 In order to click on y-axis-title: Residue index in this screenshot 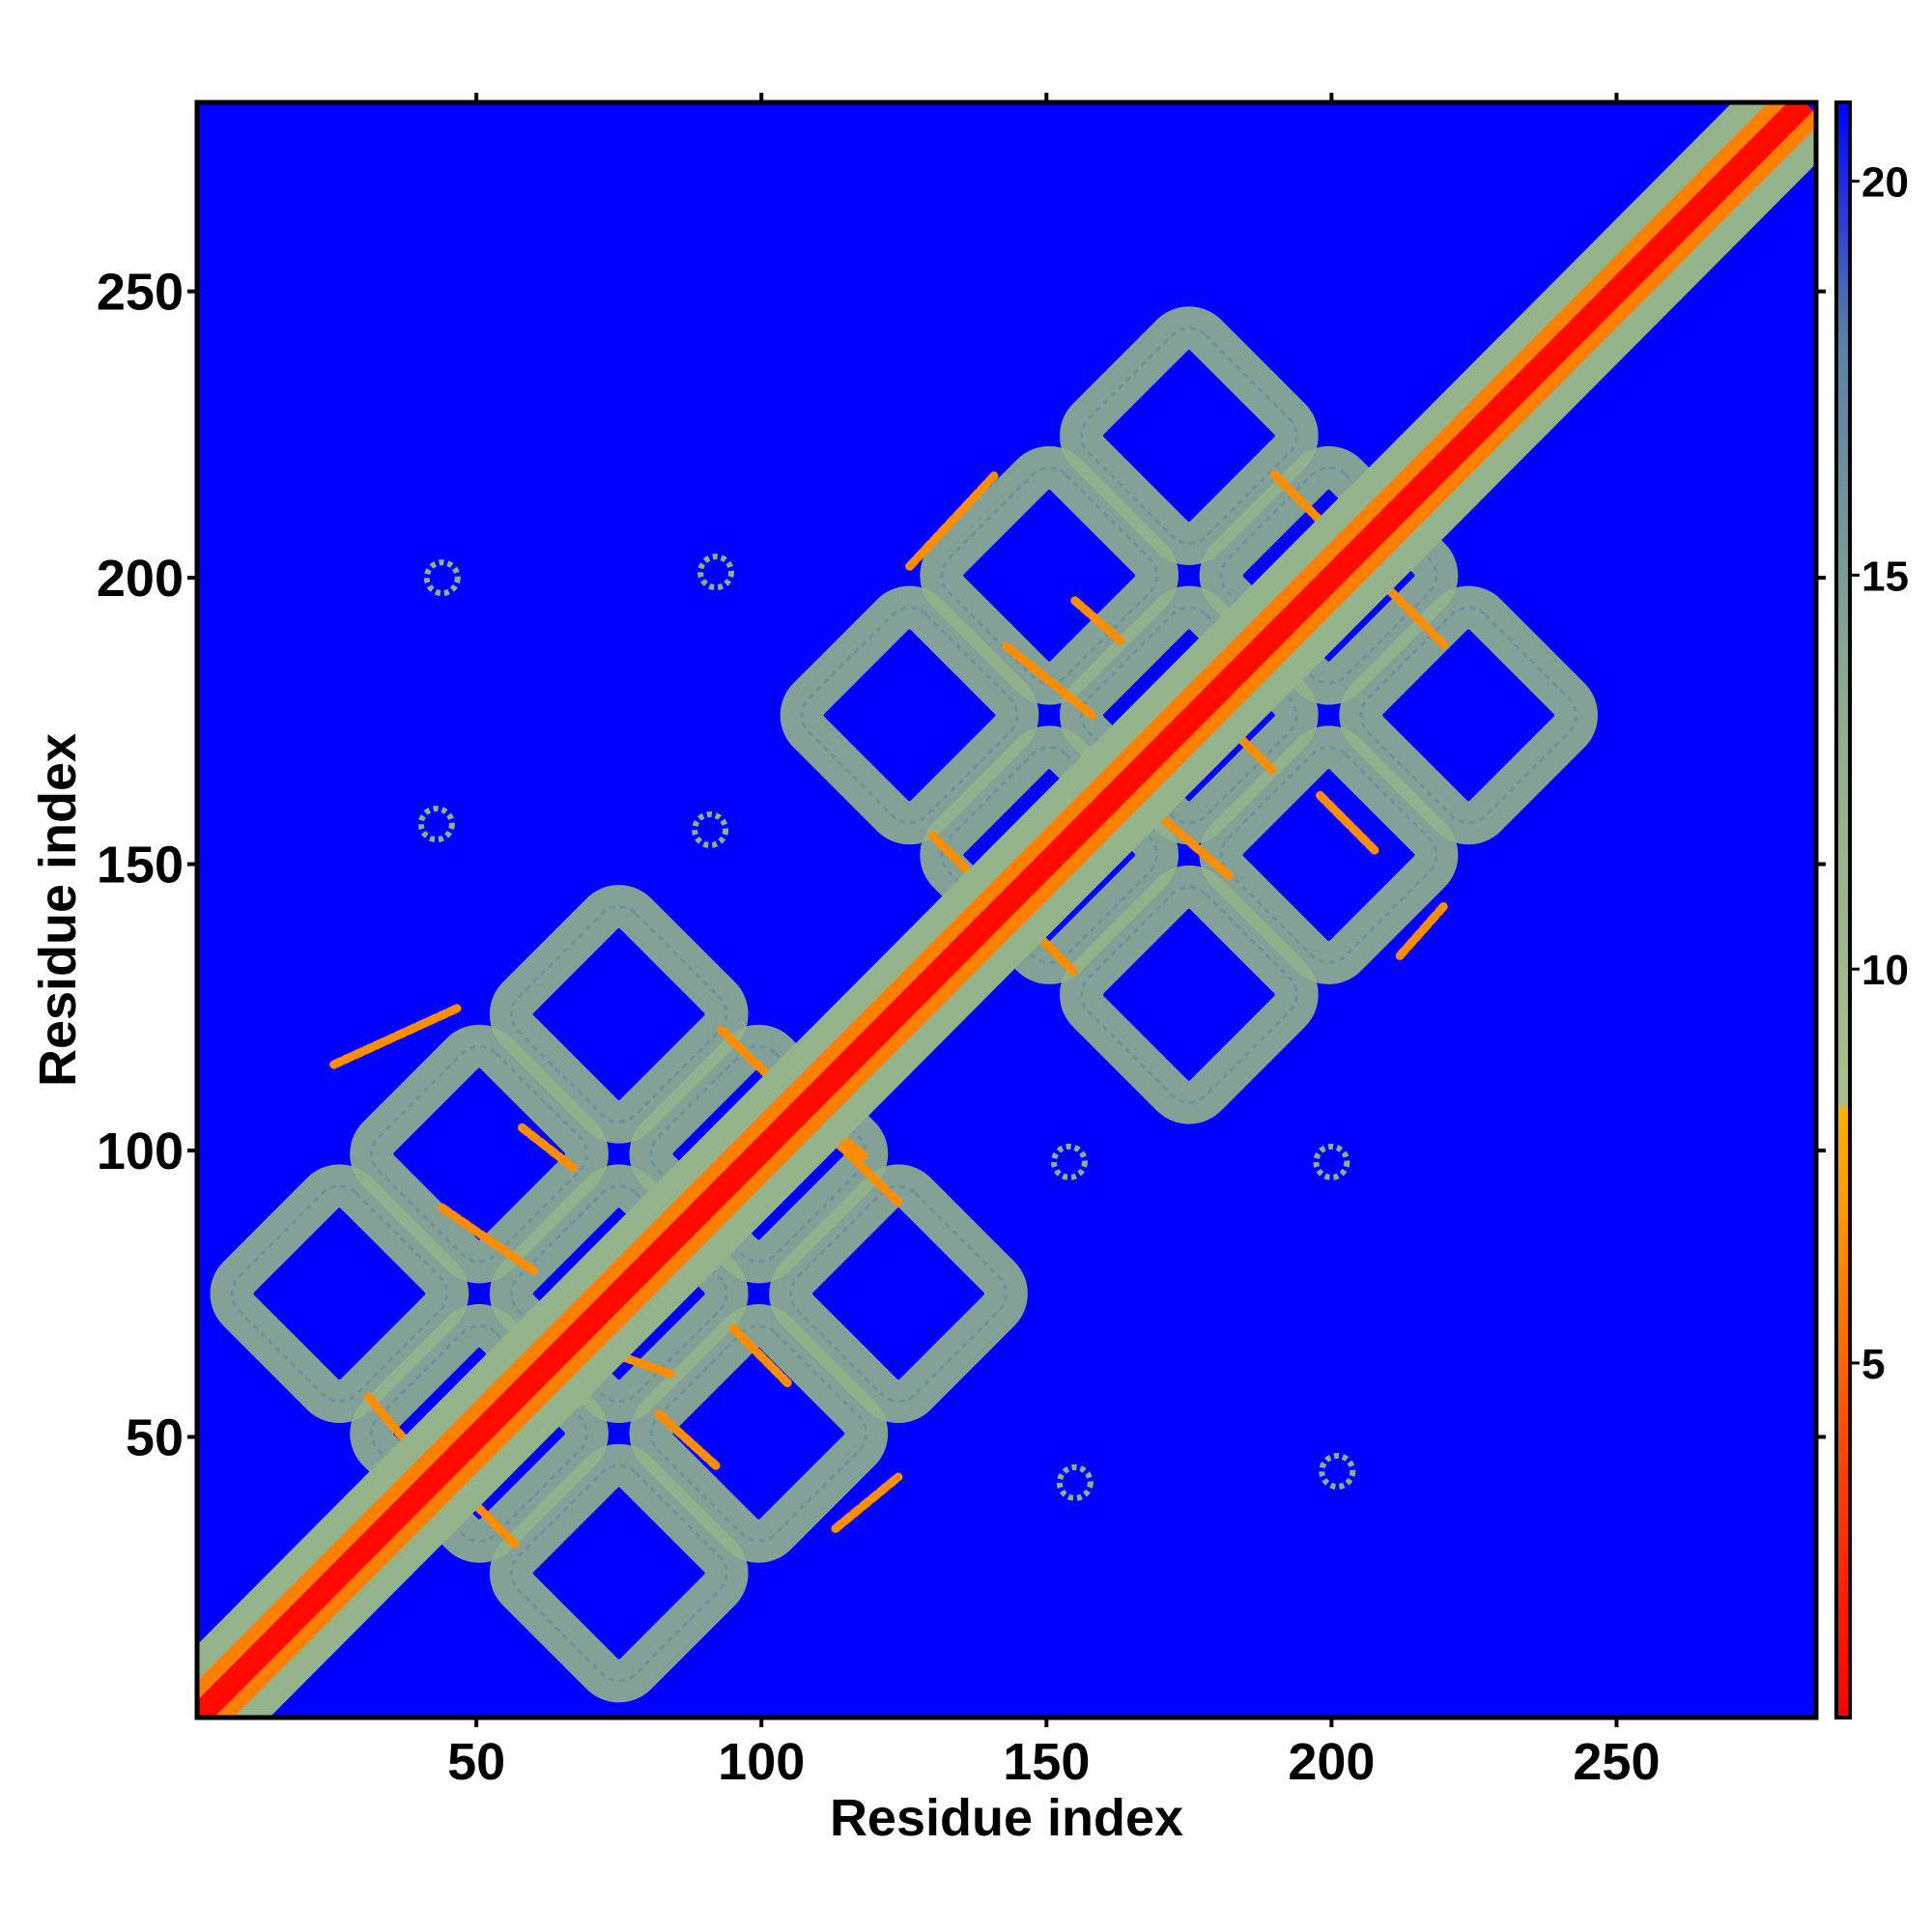, I will do `click(58, 910)`.